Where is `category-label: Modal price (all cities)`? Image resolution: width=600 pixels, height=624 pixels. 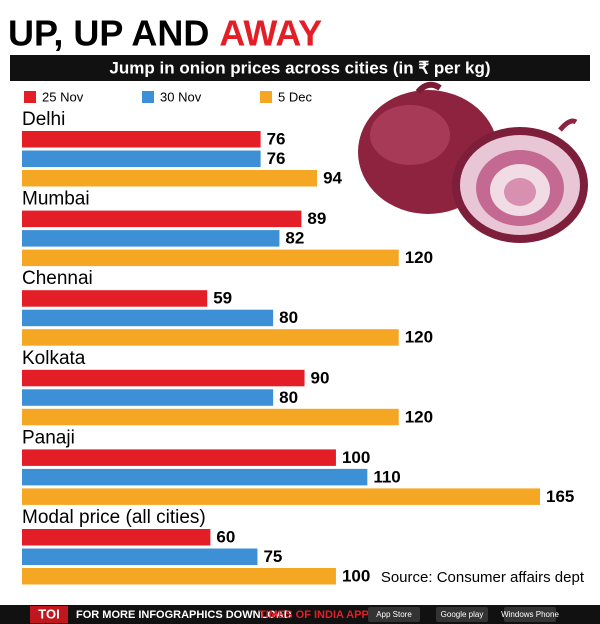
category-label: Modal price (all cities) is located at coordinates (114, 517).